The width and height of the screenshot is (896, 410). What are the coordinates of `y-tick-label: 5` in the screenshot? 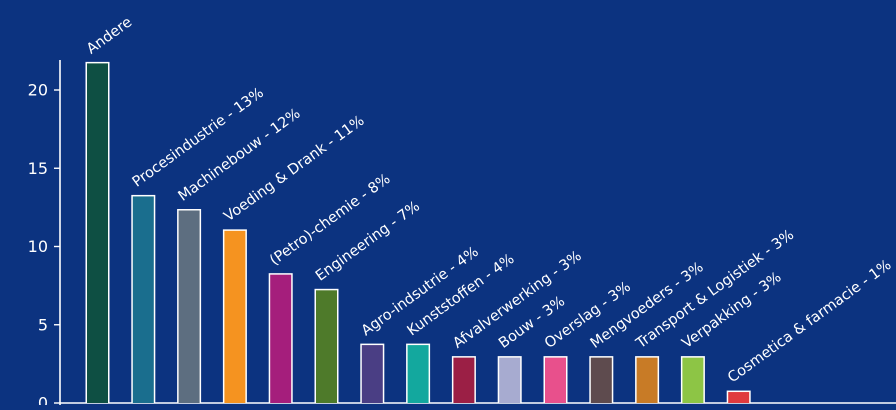 It's located at (43, 324).